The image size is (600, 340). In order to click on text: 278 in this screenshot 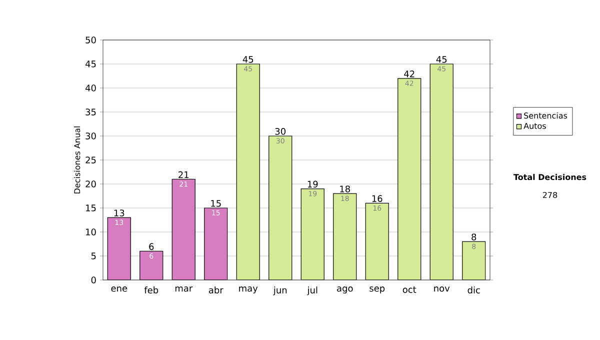, I will do `click(550, 195)`.